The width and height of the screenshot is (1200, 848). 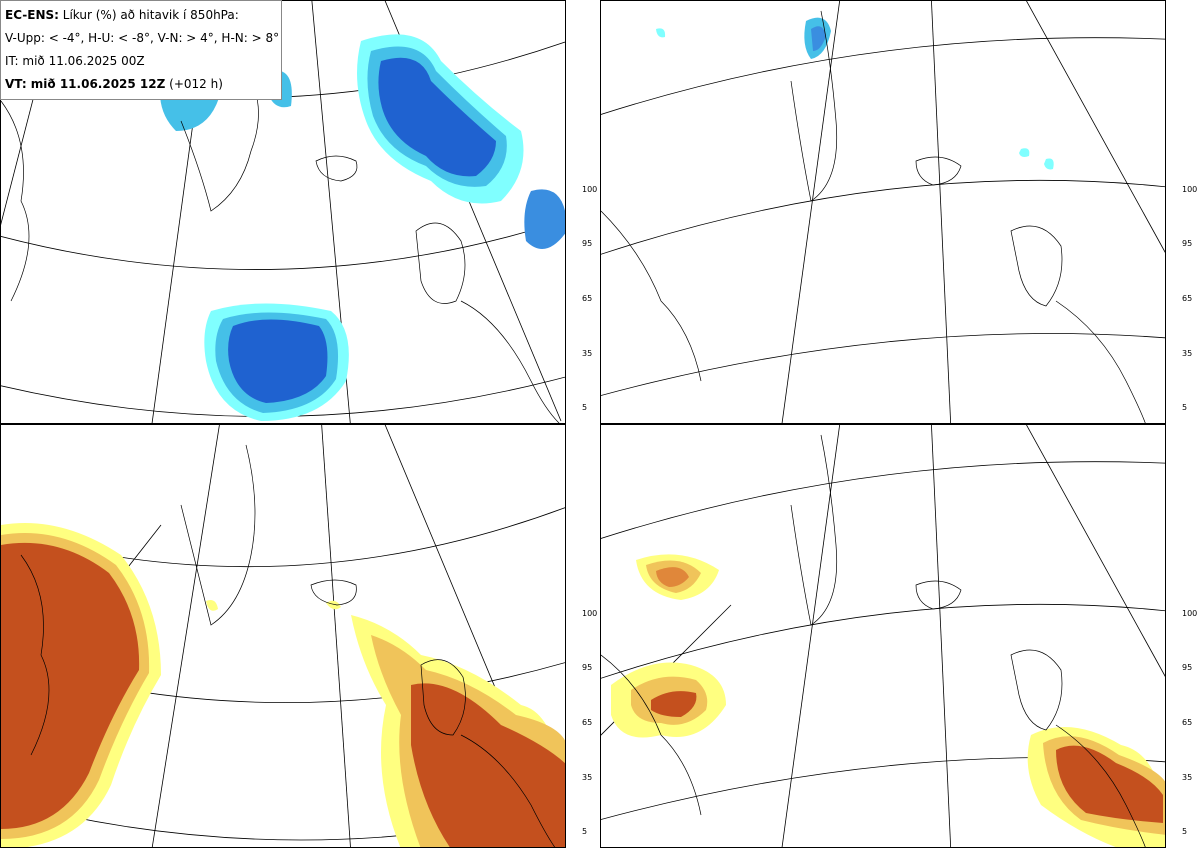 What do you see at coordinates (85, 84) in the screenshot?
I see `valid-time: VT: mið 11.06.2025 12Z` at bounding box center [85, 84].